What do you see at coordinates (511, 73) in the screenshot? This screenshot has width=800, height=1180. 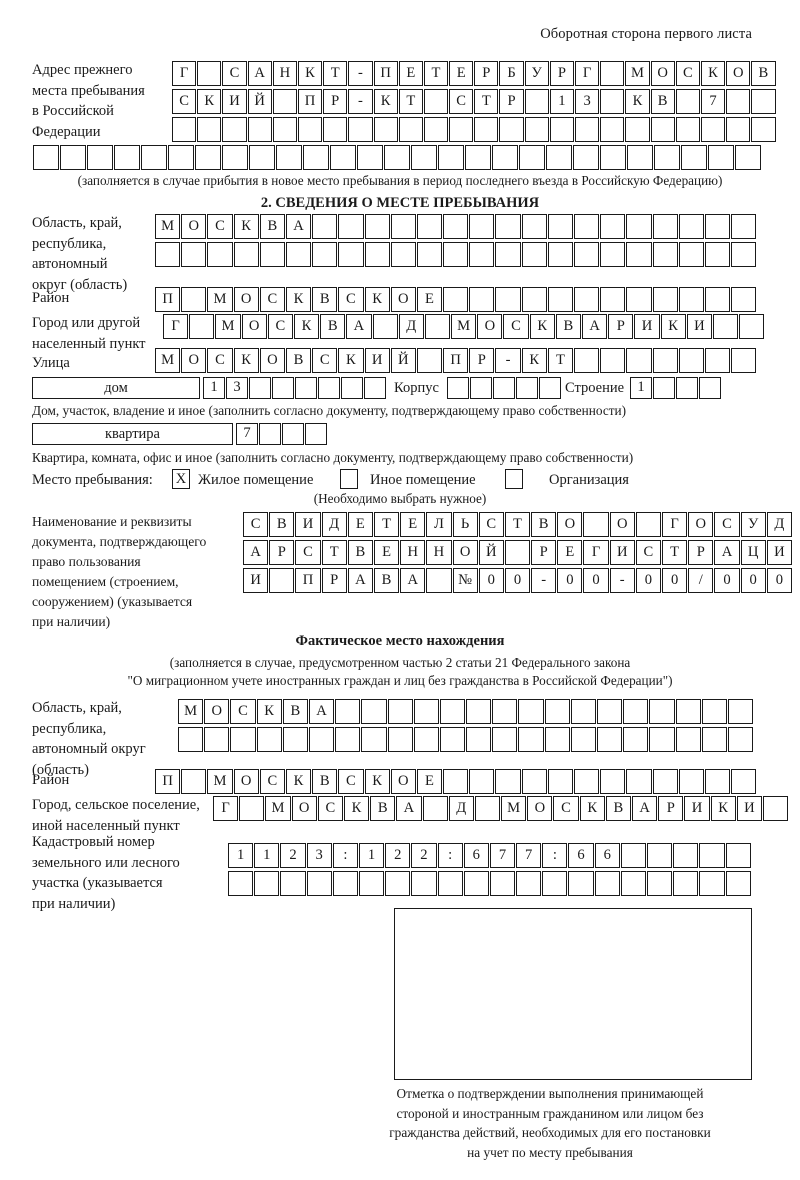 I see `prev-address-r1-cell-14: Б` at bounding box center [511, 73].